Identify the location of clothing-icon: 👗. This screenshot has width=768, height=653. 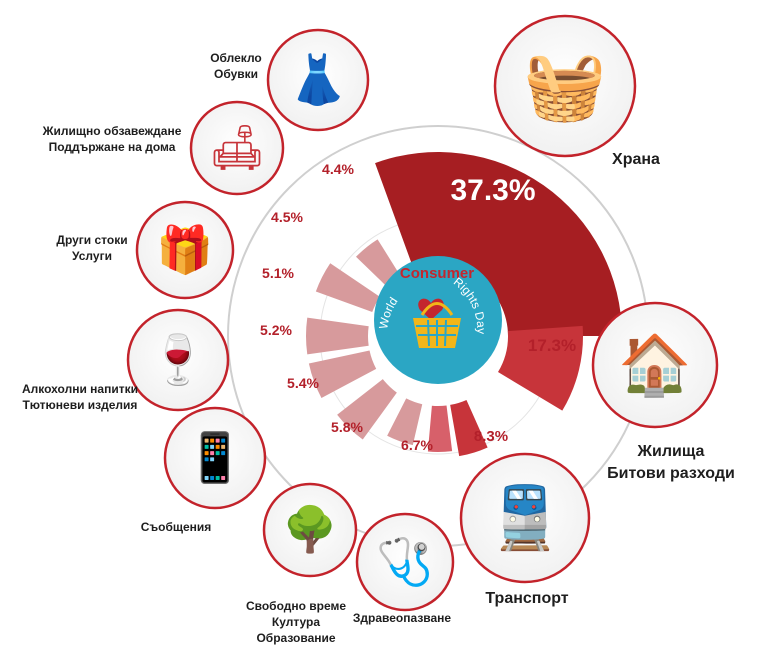
(318, 80).